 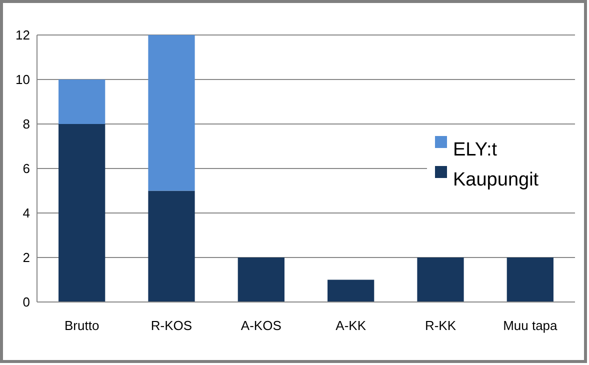 What do you see at coordinates (496, 180) in the screenshot?
I see `legend-label: Kaupungit` at bounding box center [496, 180].